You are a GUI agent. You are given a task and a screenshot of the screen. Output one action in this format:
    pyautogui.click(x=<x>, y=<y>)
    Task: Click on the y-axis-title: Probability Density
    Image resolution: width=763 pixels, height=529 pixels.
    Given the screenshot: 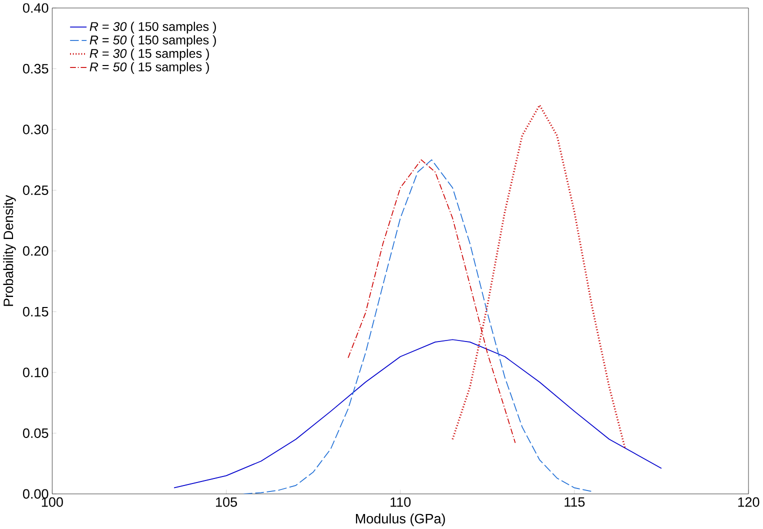 What is the action you would take?
    pyautogui.click(x=9, y=250)
    